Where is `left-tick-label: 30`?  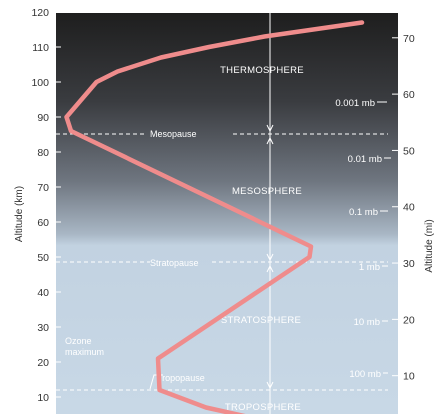 left-tick-label: 30 is located at coordinates (43, 328).